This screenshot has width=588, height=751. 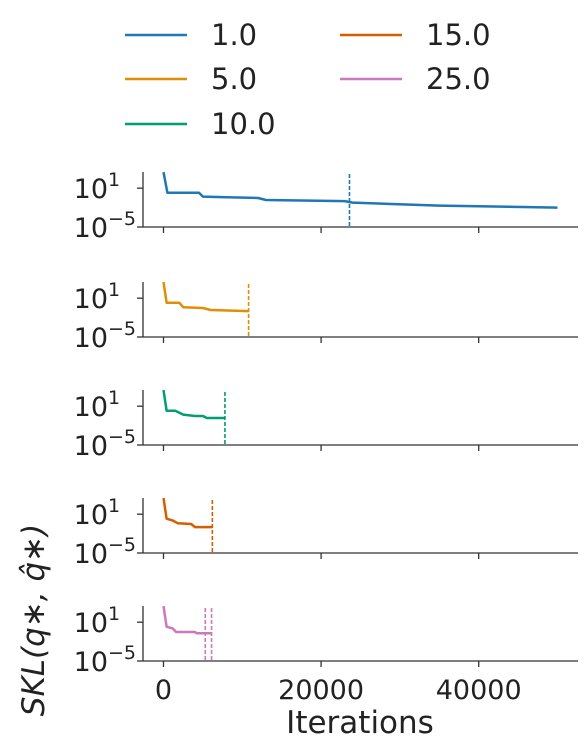 I want to click on legend-label: 25.0, so click(x=458, y=79).